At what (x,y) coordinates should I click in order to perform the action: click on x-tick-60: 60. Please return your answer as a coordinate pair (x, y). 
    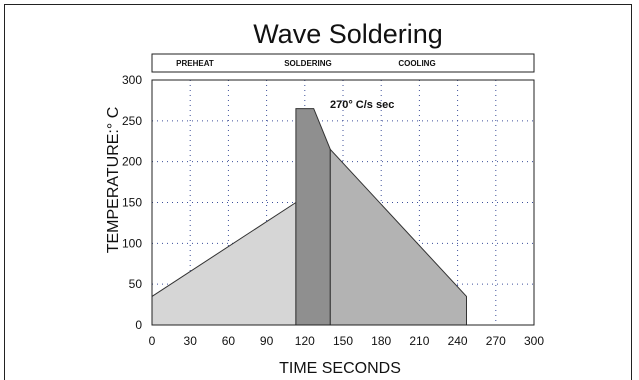
    Looking at the image, I should click on (229, 341).